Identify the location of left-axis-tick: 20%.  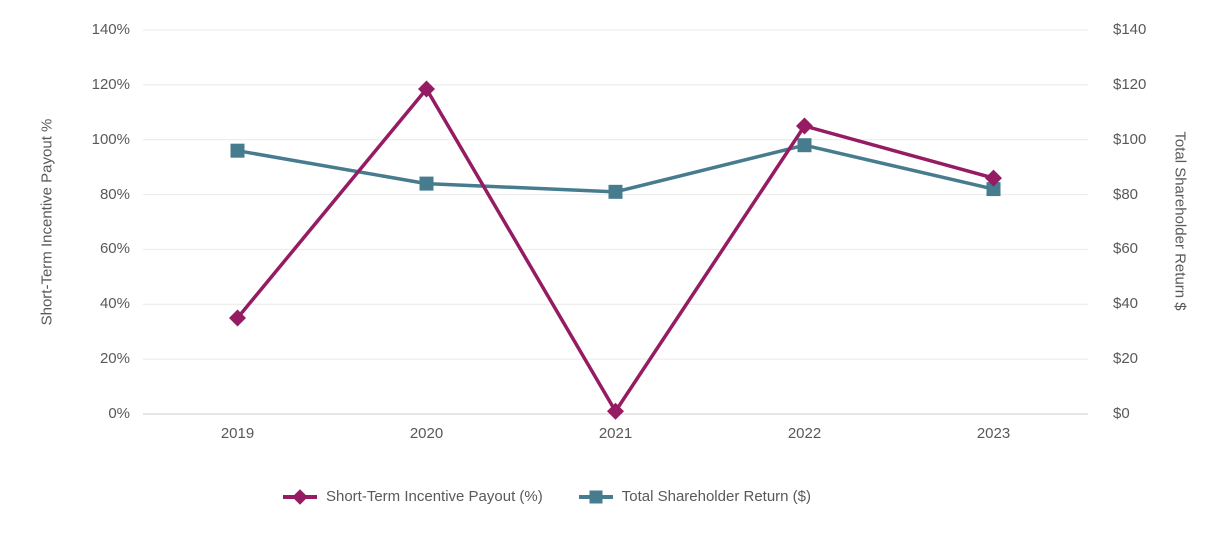
(114, 359).